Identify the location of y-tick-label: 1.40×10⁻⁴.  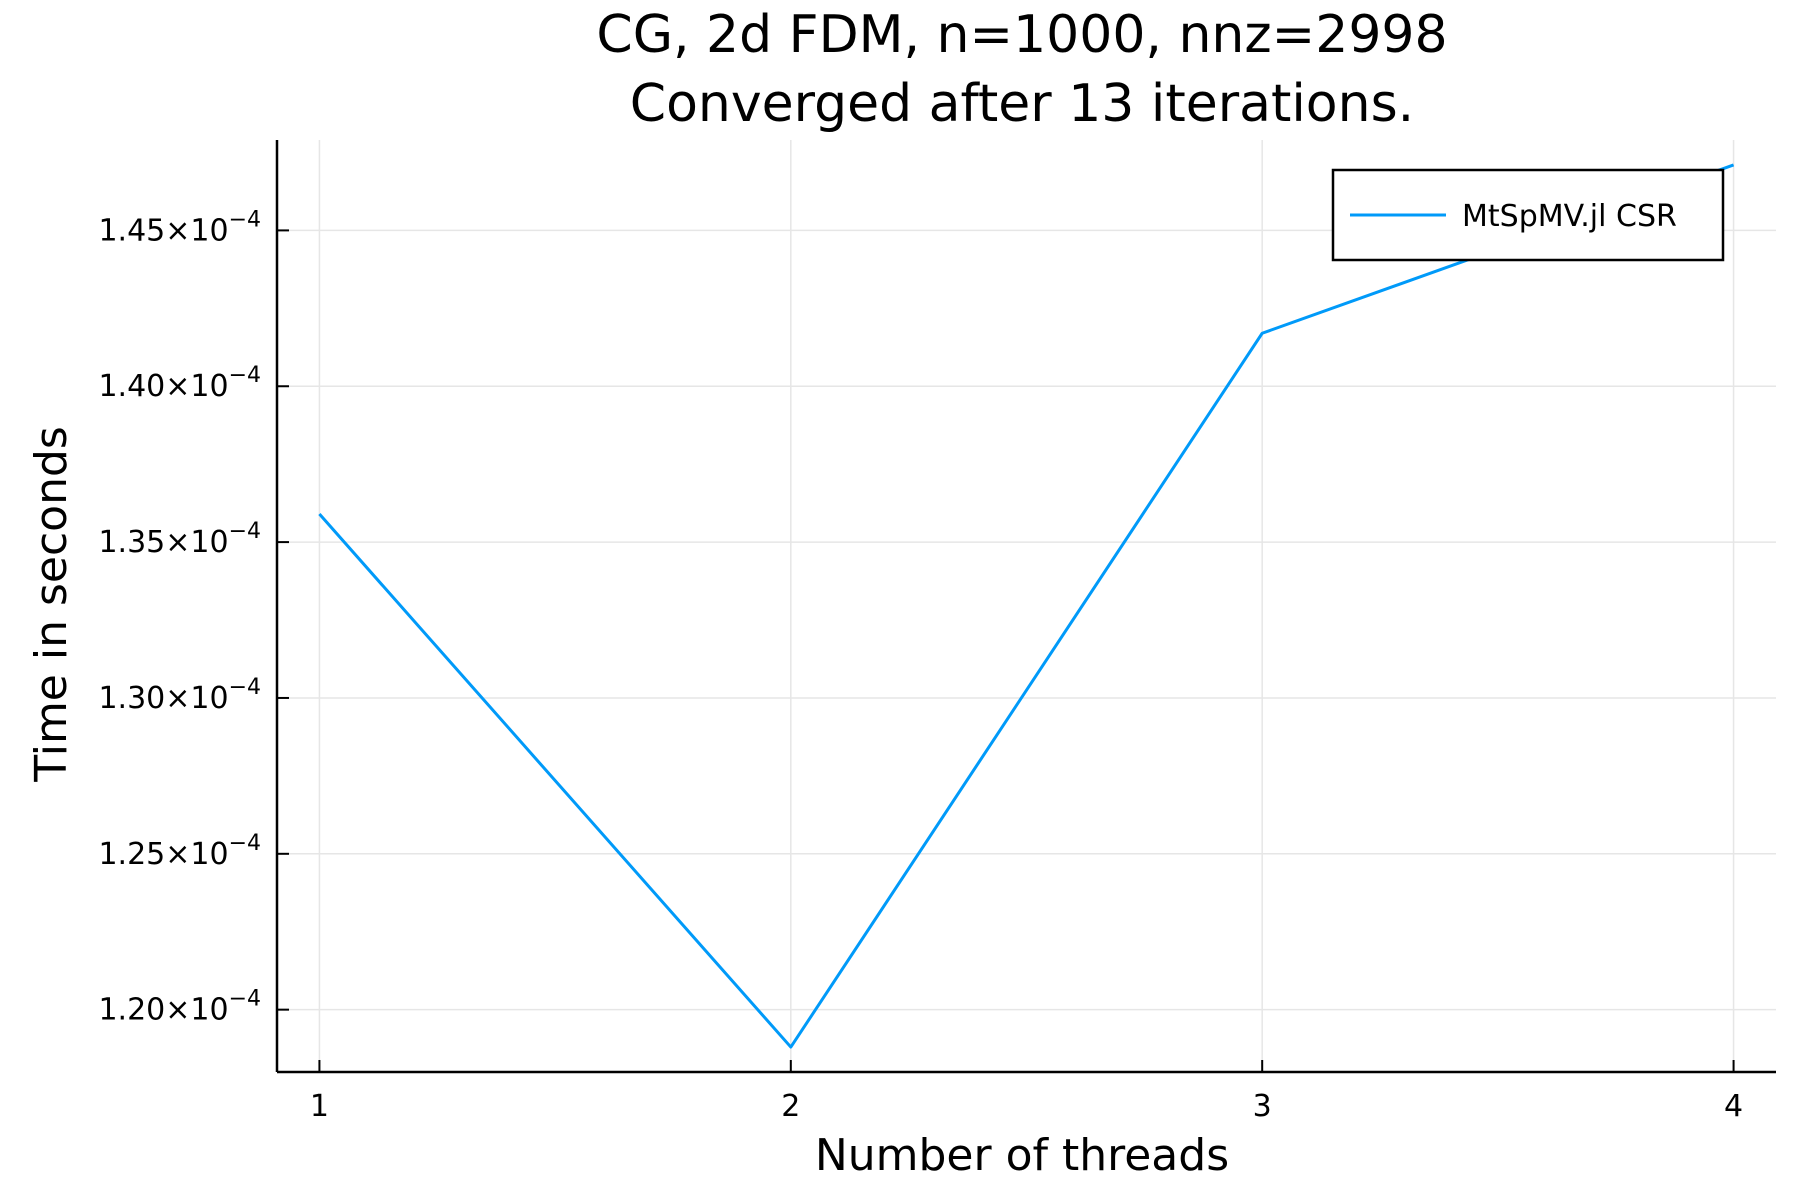
(179, 383).